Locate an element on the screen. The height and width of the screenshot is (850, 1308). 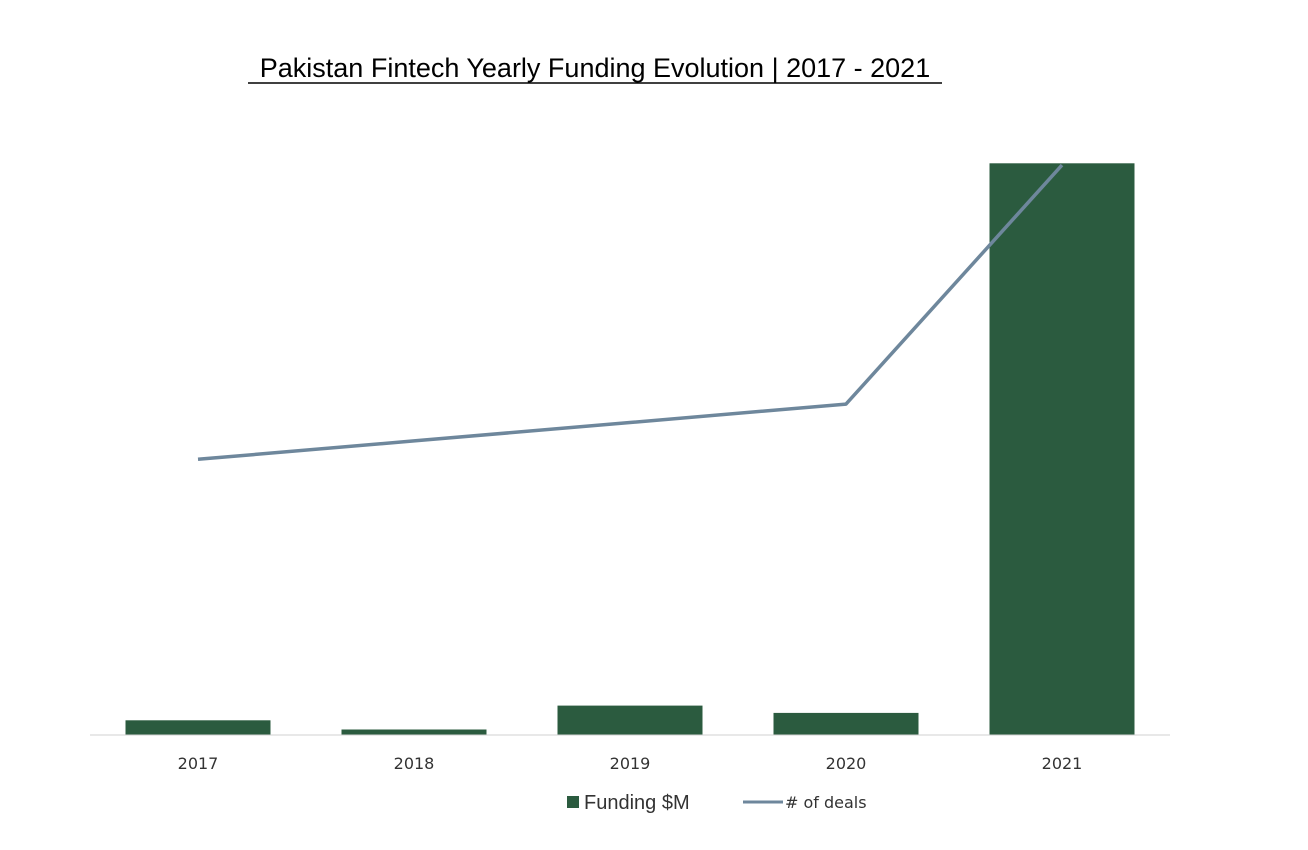
x-axis-ticks: 2017 2018 2019 2020 2021 is located at coordinates (630, 763).